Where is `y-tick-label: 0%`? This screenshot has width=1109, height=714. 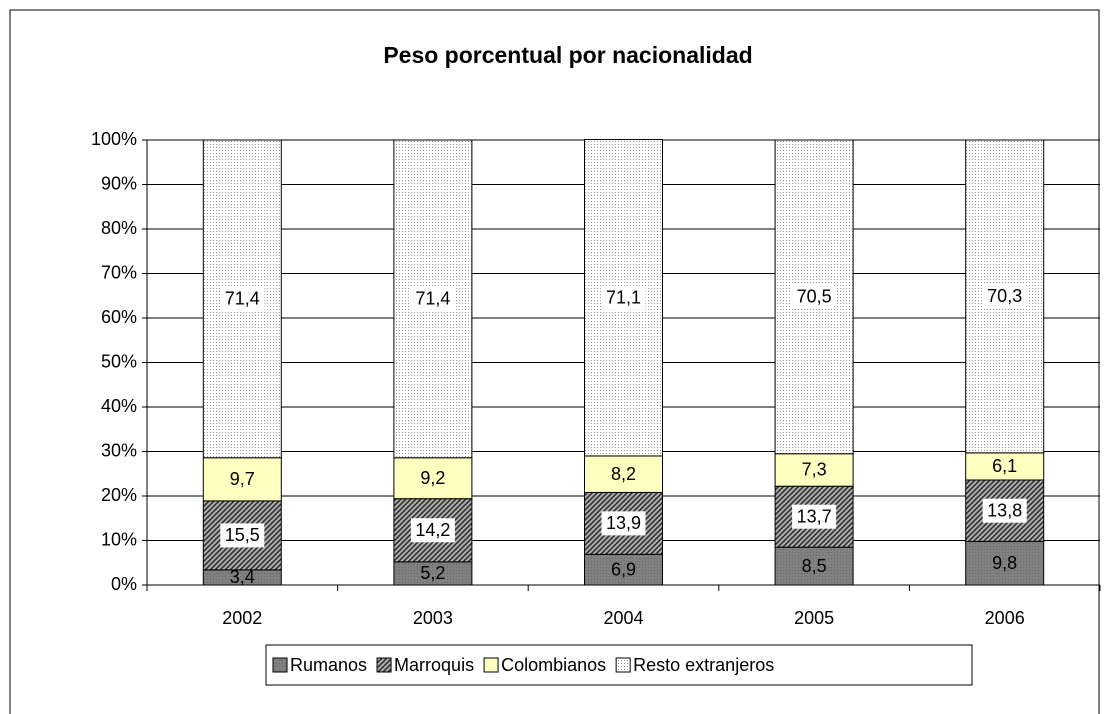 y-tick-label: 0% is located at coordinates (124, 584).